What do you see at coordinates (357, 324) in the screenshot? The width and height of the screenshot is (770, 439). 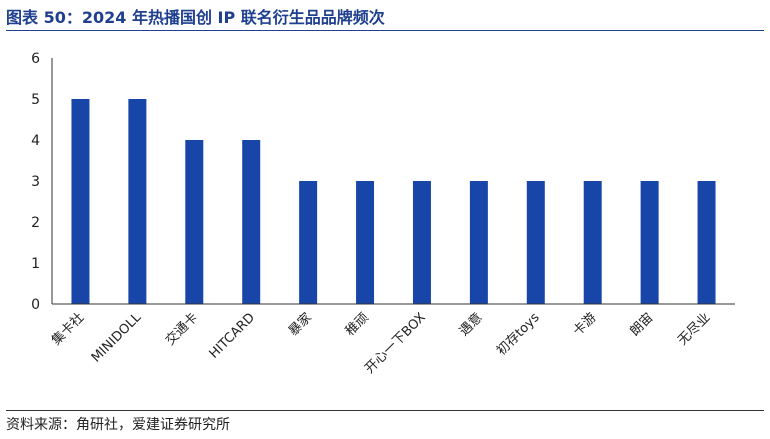 I see `x-tick-label: 稚顽` at bounding box center [357, 324].